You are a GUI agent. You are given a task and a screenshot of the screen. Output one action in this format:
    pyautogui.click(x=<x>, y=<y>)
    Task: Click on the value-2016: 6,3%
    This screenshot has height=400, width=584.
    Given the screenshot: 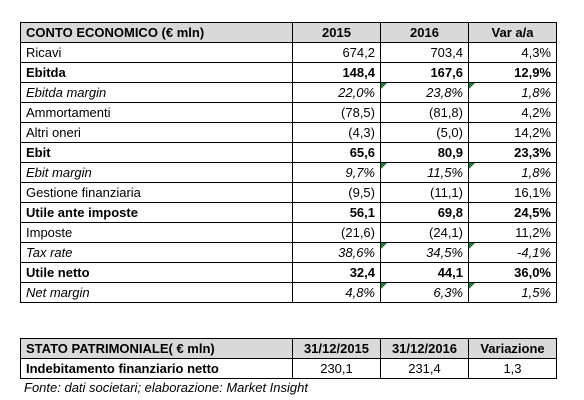 What is the action you would take?
    pyautogui.click(x=424, y=292)
    